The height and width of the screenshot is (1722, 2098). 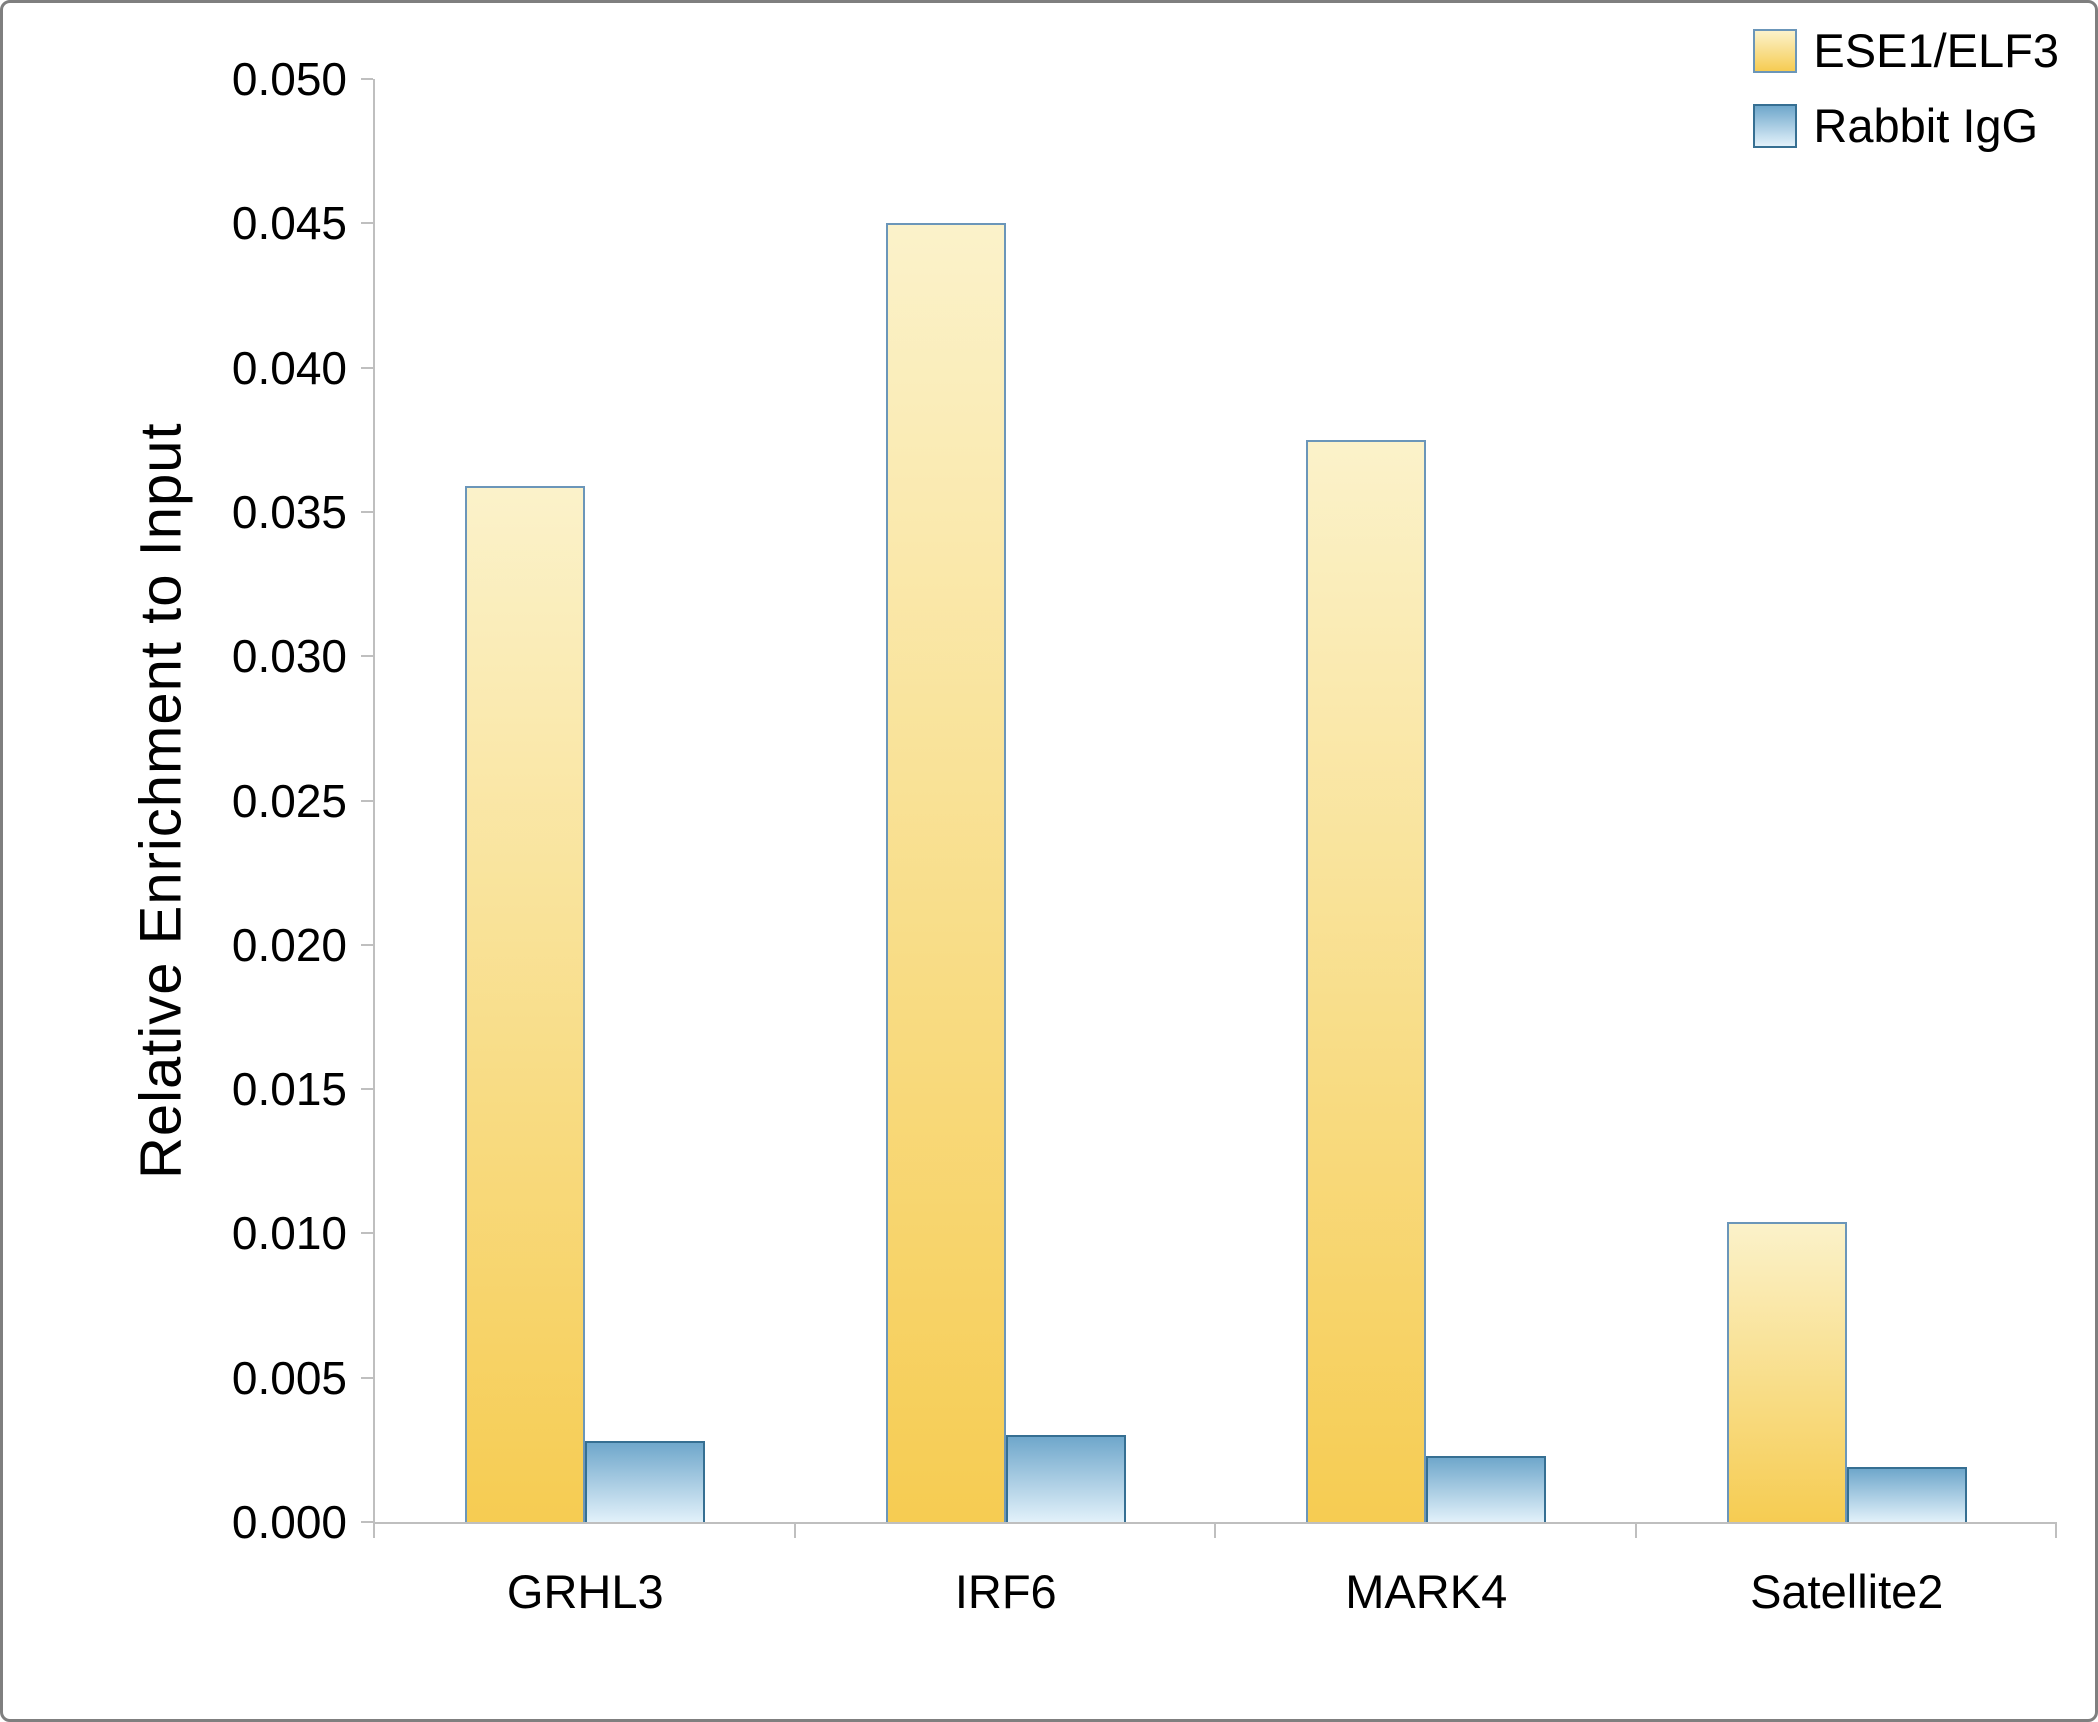 I want to click on y-tick-label: 0.020, so click(x=289, y=944).